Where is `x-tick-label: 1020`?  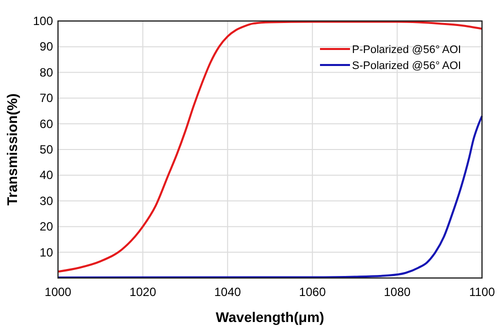
x-tick-label: 1020 is located at coordinates (142, 292).